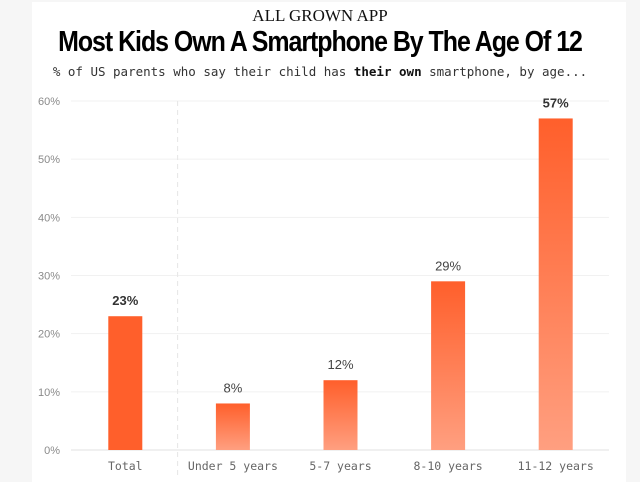  I want to click on y-tick-label: 20%, so click(49, 335).